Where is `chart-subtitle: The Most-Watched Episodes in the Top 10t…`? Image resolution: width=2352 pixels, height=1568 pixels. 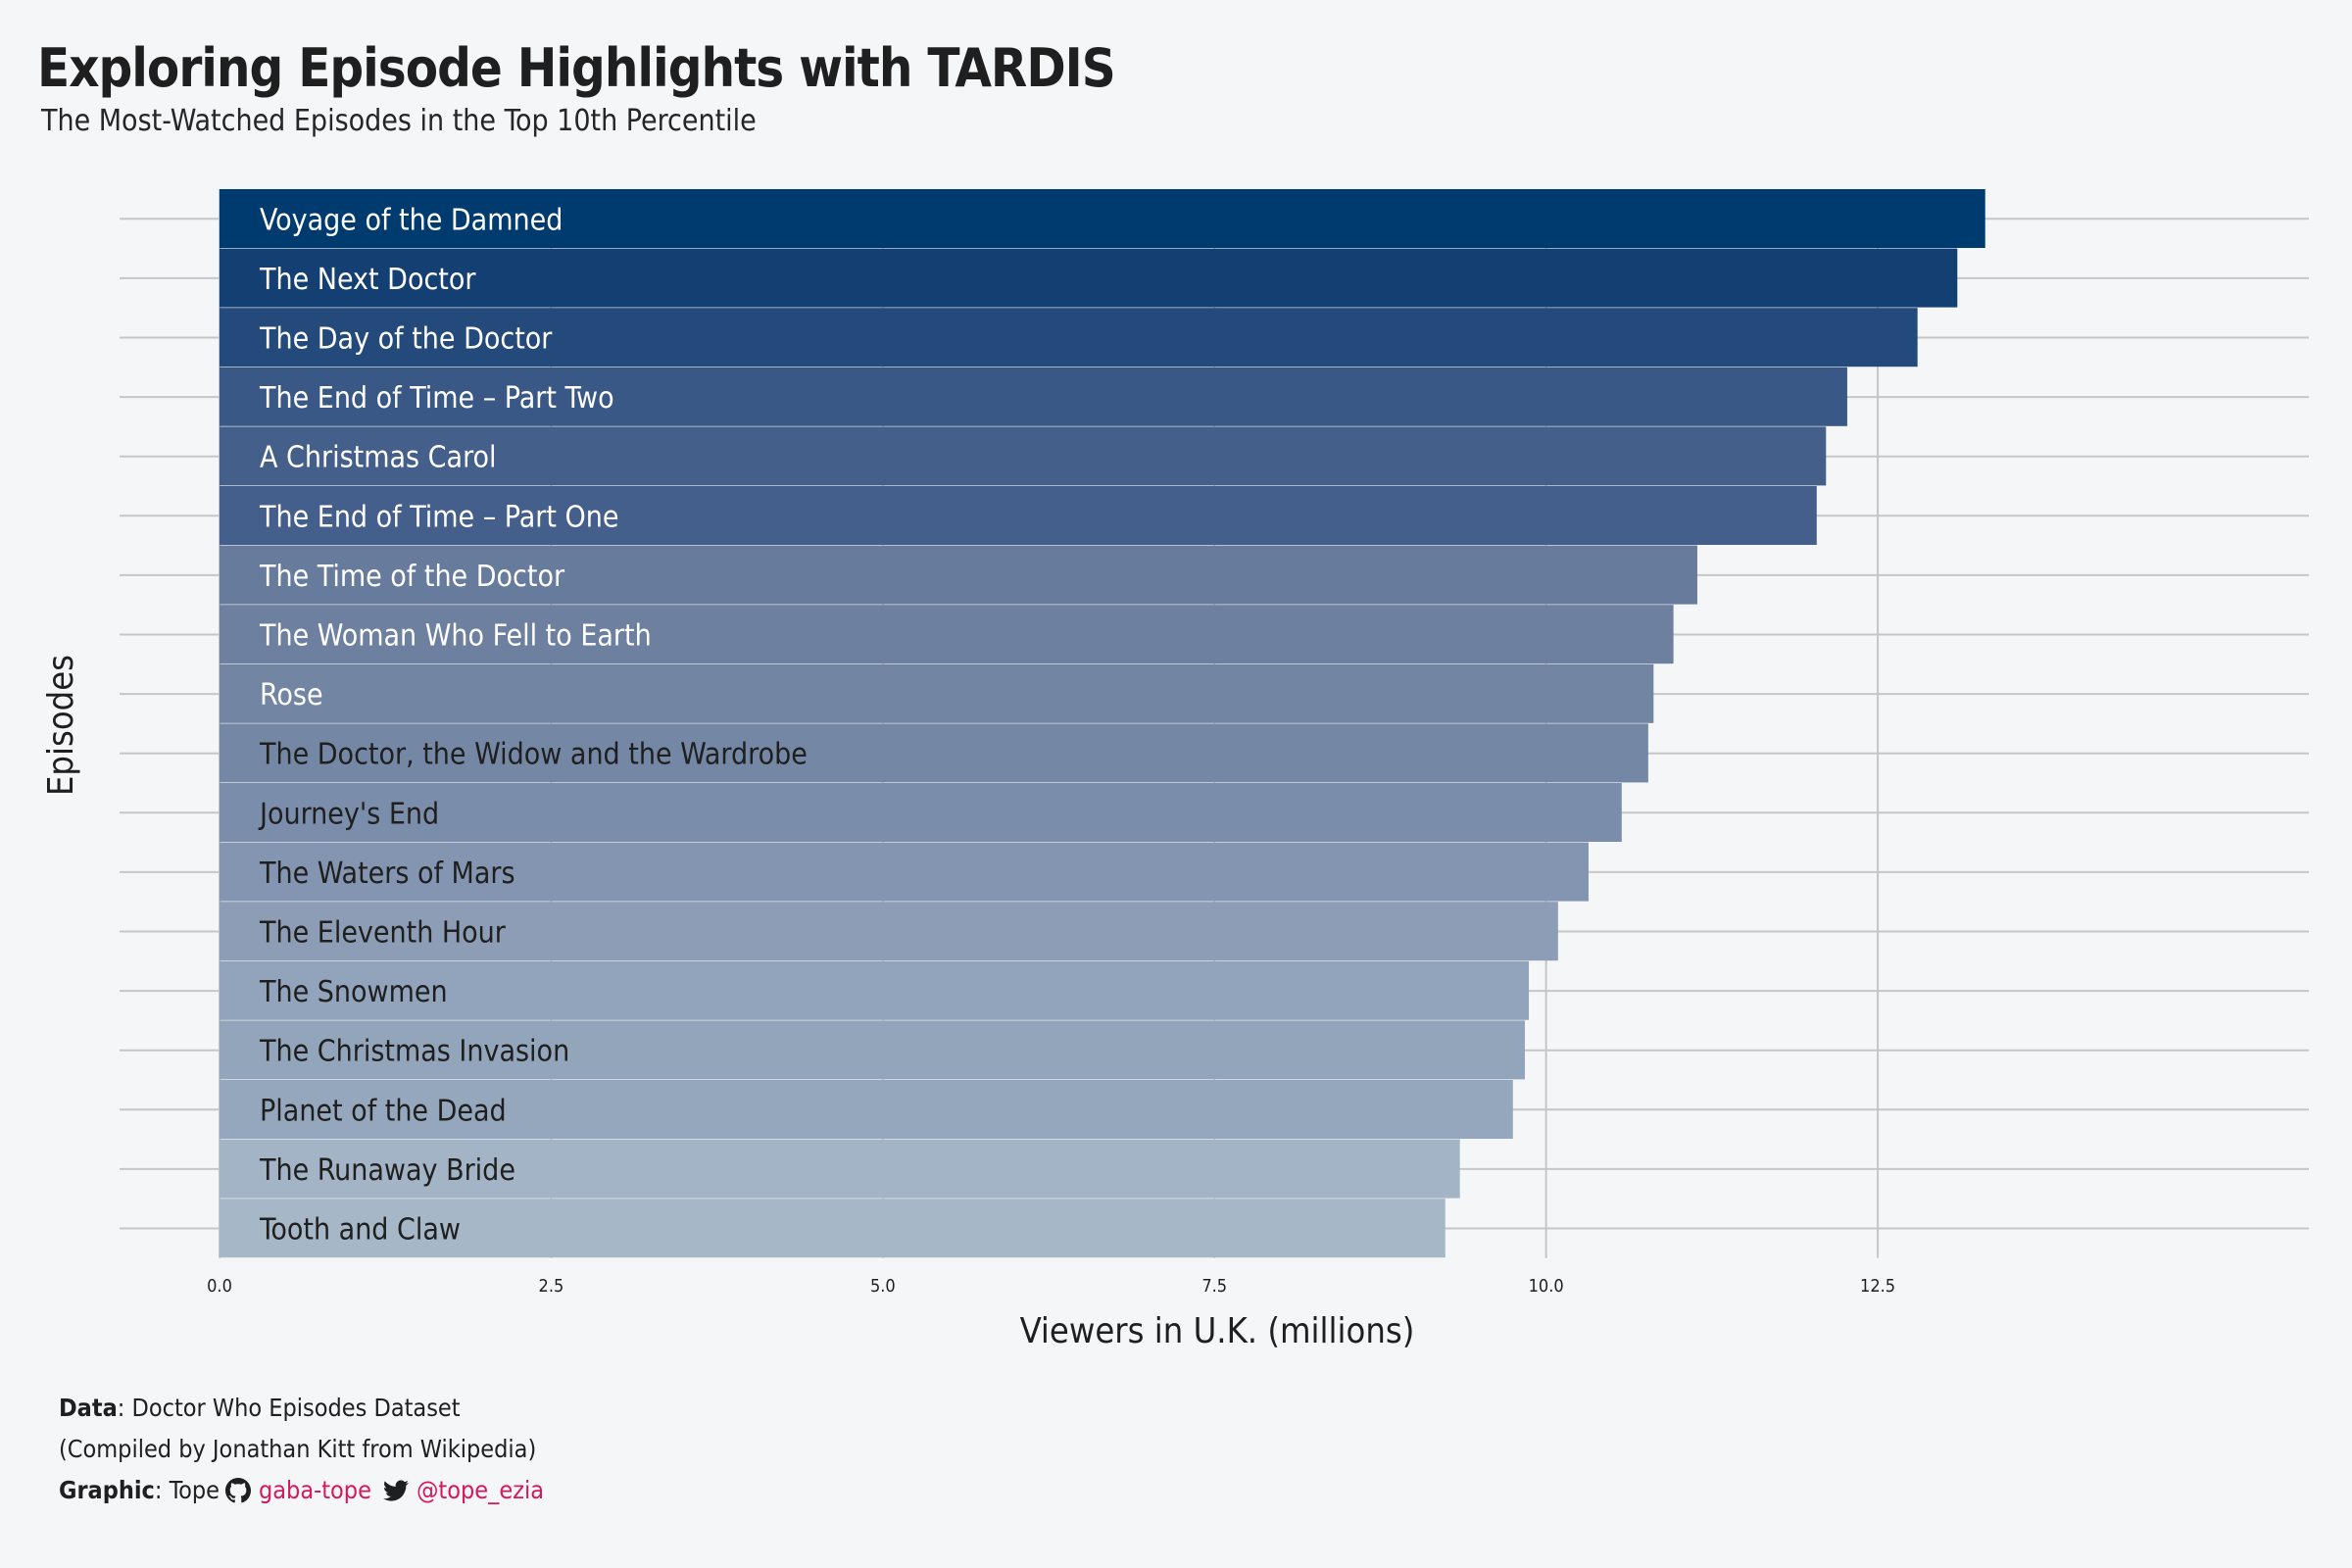
chart-subtitle: The Most-Watched Episodes in the Top 10t… is located at coordinates (399, 121).